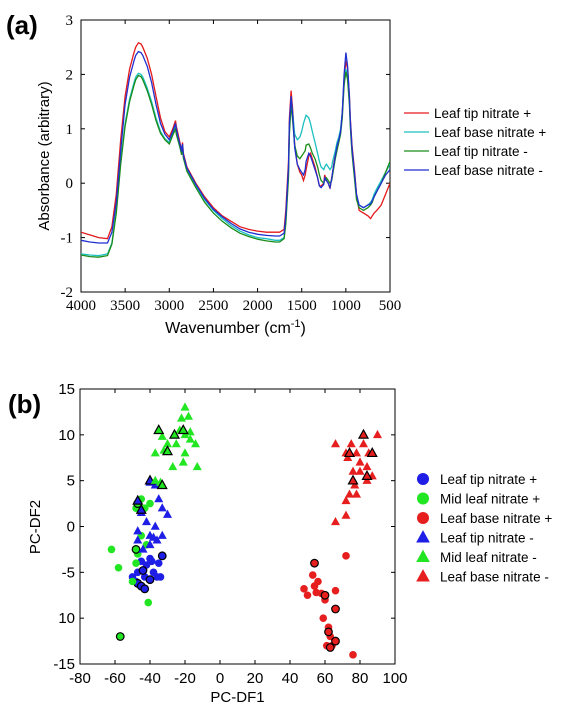 Image resolution: width=576 pixels, height=714 pixels. What do you see at coordinates (70, 130) in the screenshot?
I see `panel-a-ytick-label: 1` at bounding box center [70, 130].